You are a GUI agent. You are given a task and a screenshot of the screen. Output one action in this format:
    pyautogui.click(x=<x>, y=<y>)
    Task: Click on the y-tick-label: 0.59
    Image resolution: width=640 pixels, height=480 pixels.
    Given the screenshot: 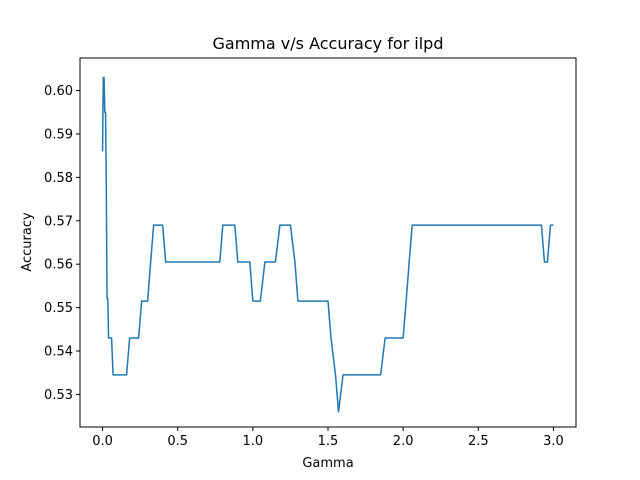 What is the action you would take?
    pyautogui.click(x=58, y=134)
    